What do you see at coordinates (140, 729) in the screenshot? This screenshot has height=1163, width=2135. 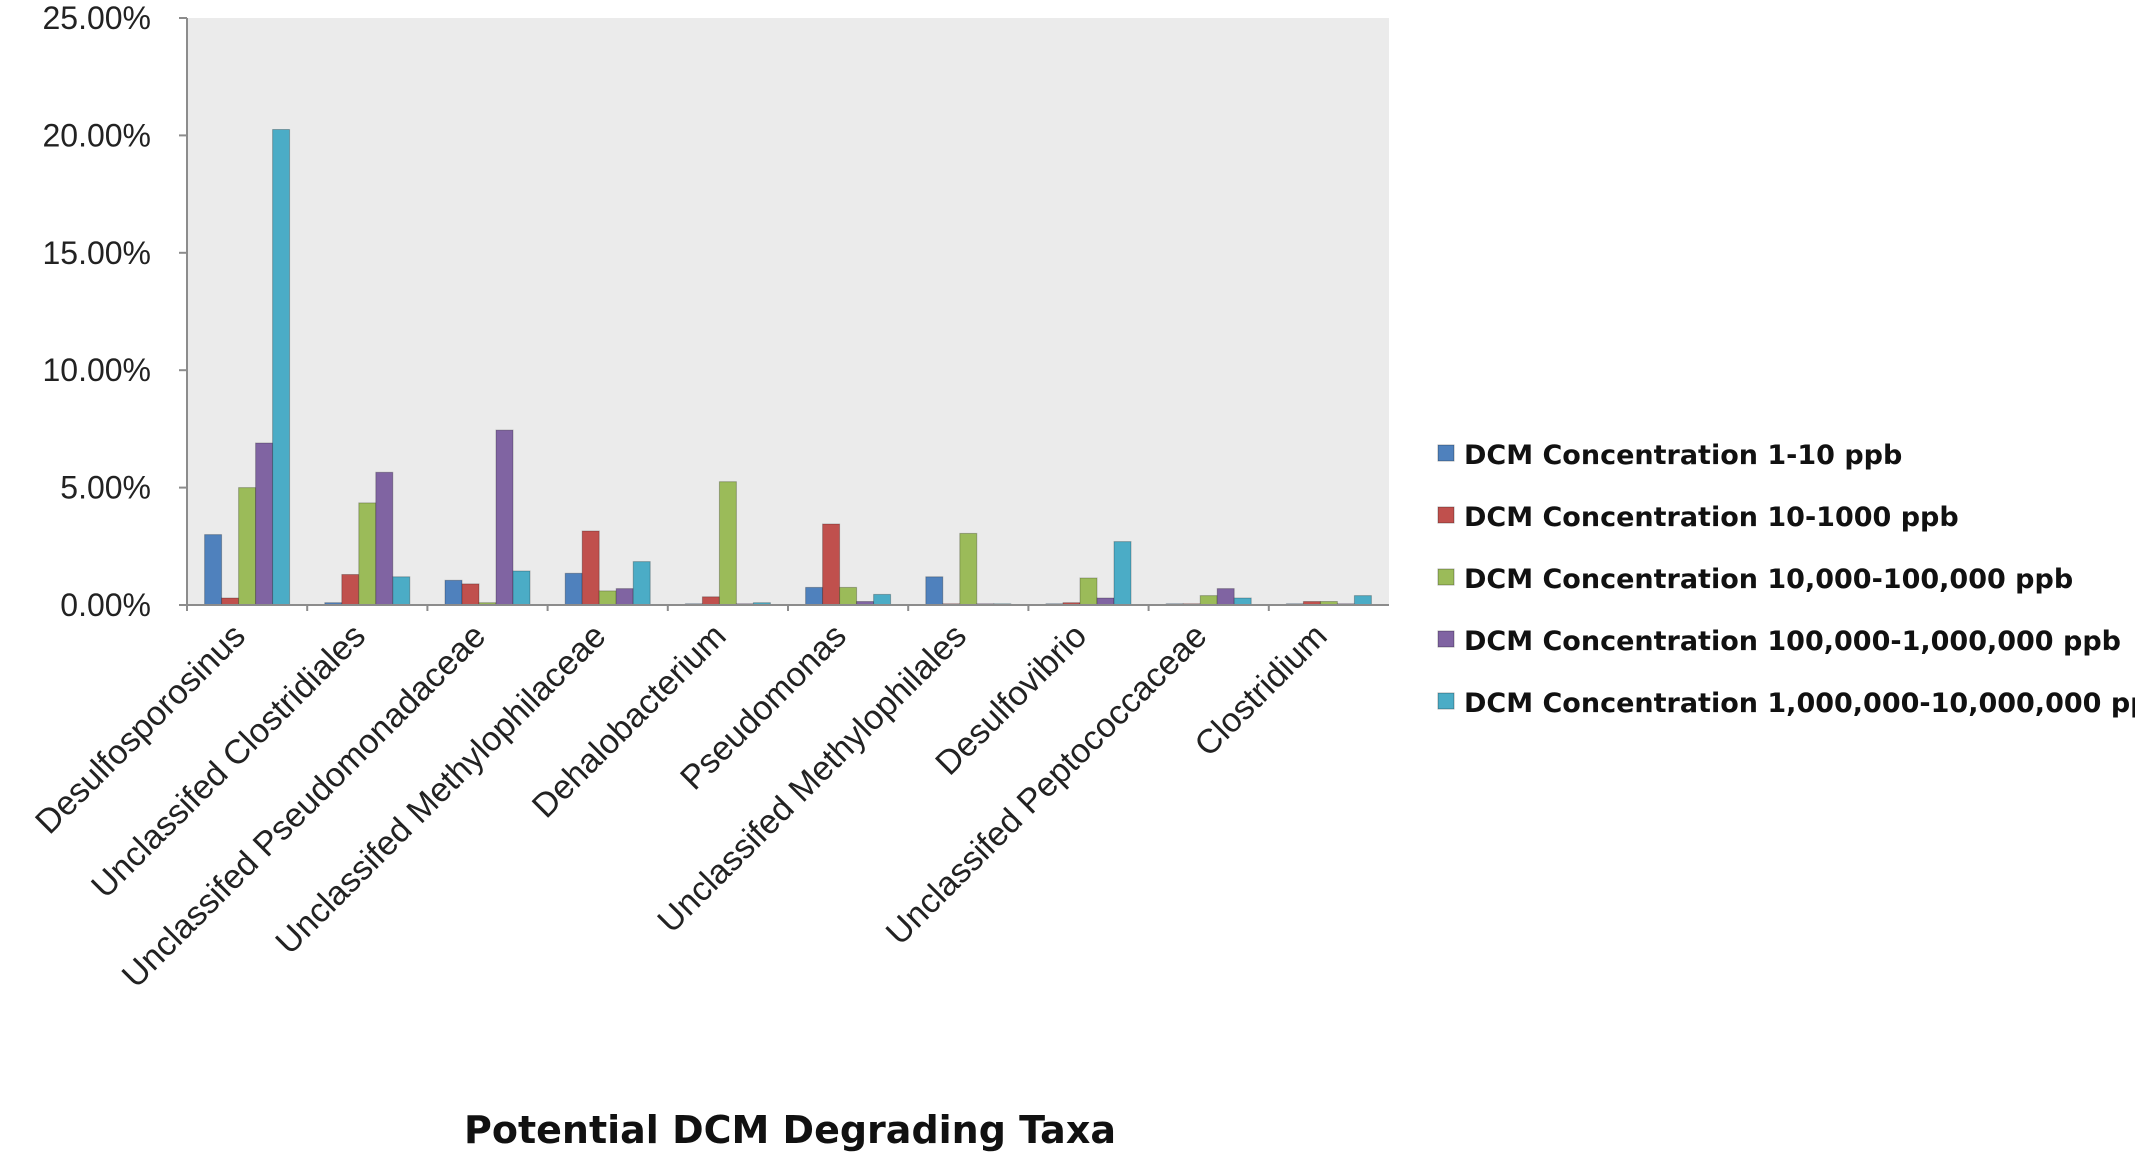 I see `x-category-label: Desulfosporosinus` at bounding box center [140, 729].